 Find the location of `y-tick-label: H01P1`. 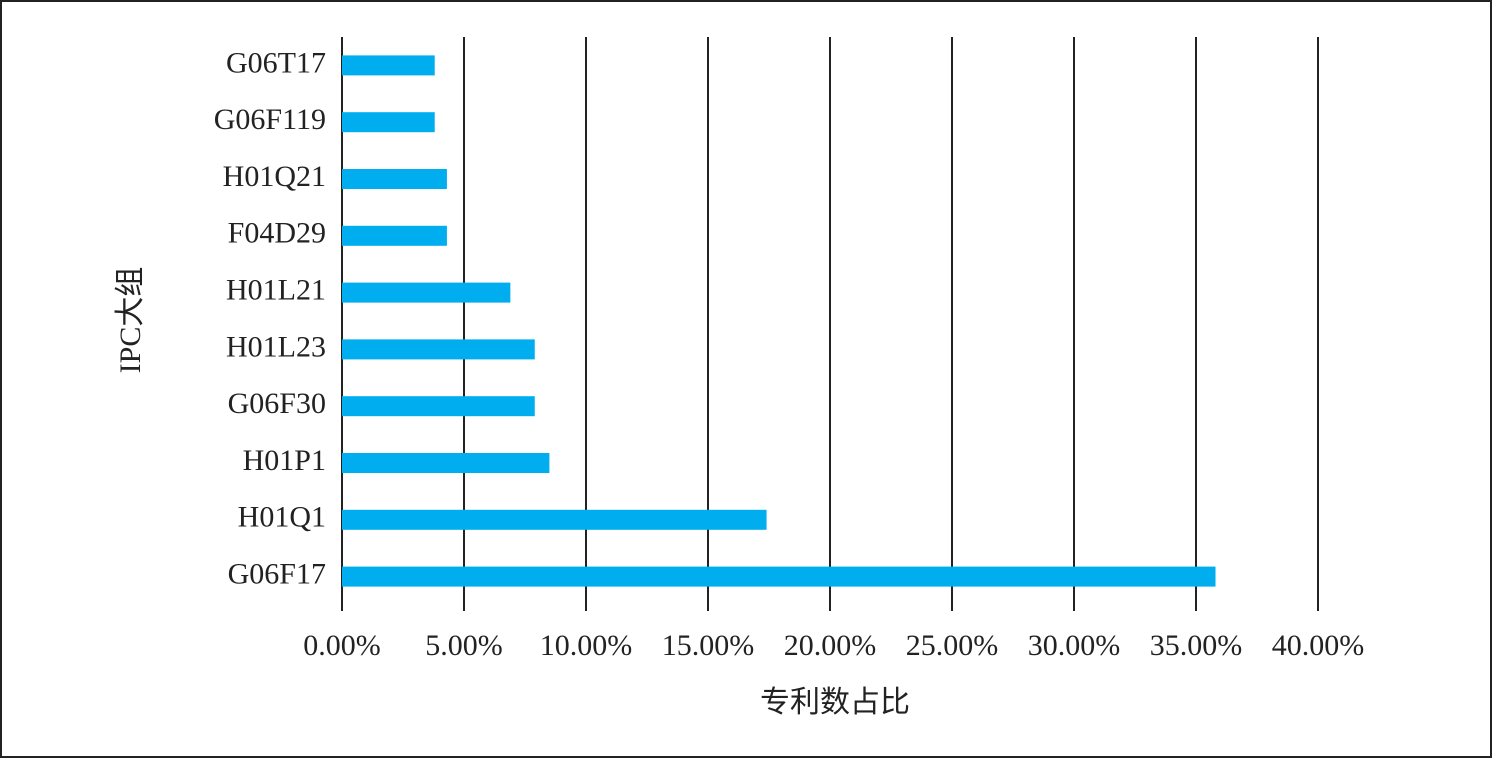

y-tick-label: H01P1 is located at coordinates (284, 460).